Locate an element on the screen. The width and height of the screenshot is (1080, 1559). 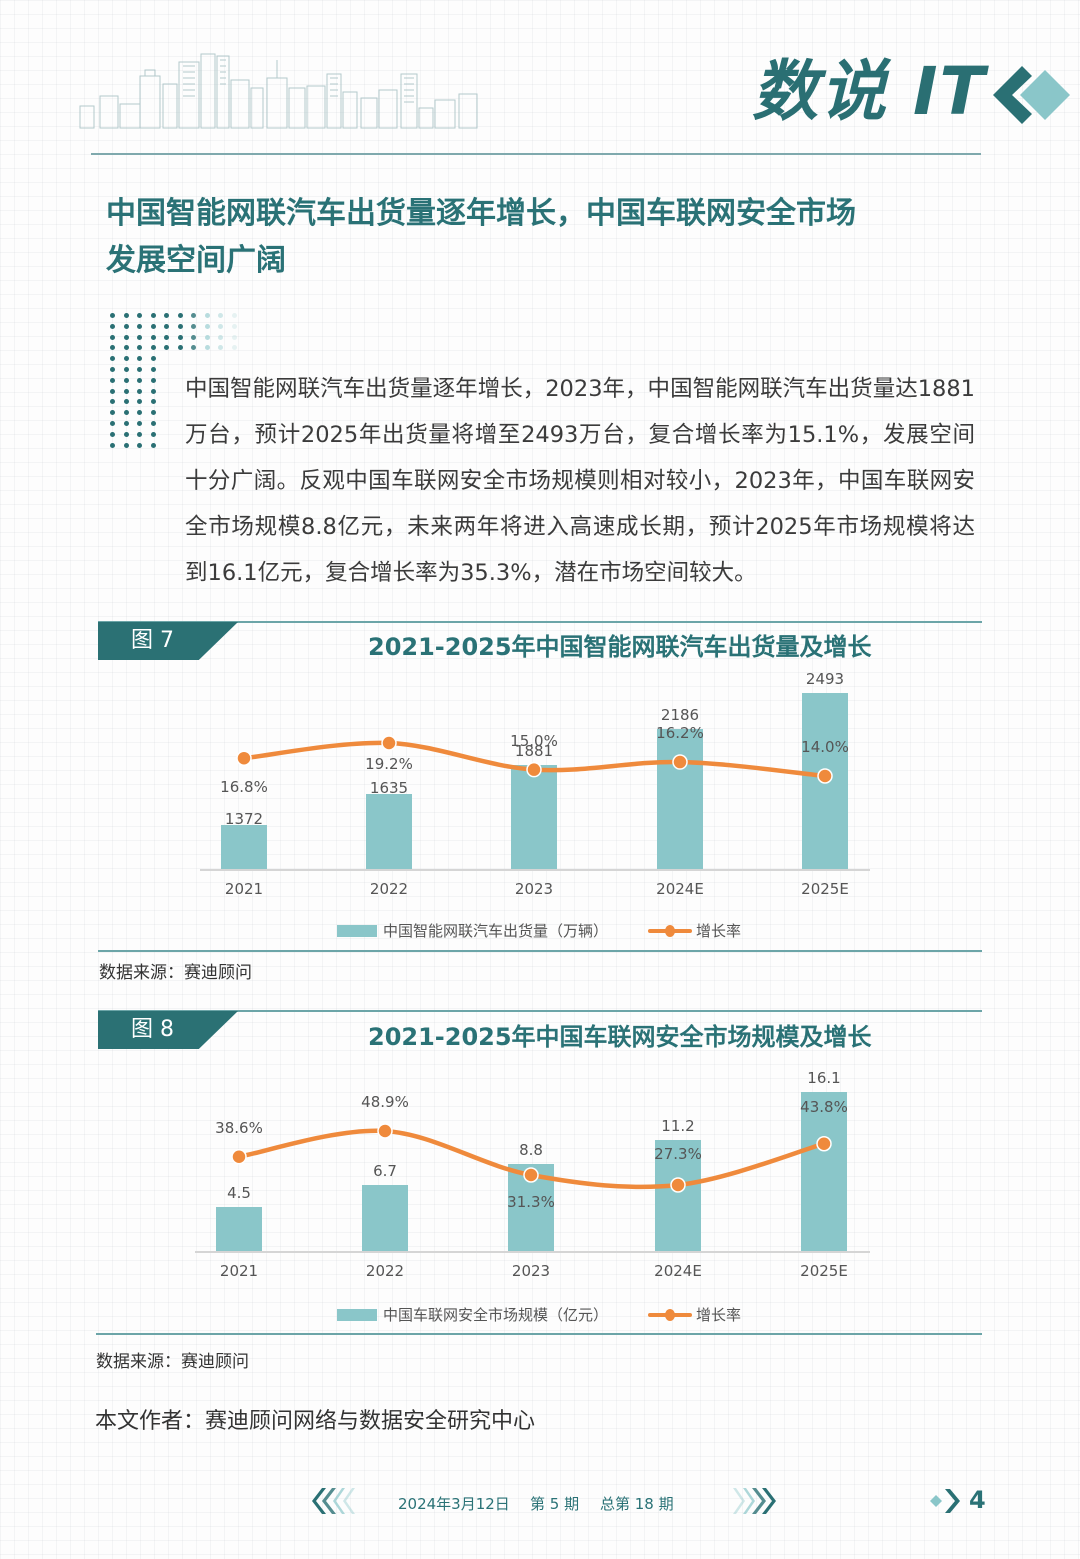
city-skyline-illustration is located at coordinates (278, 91).